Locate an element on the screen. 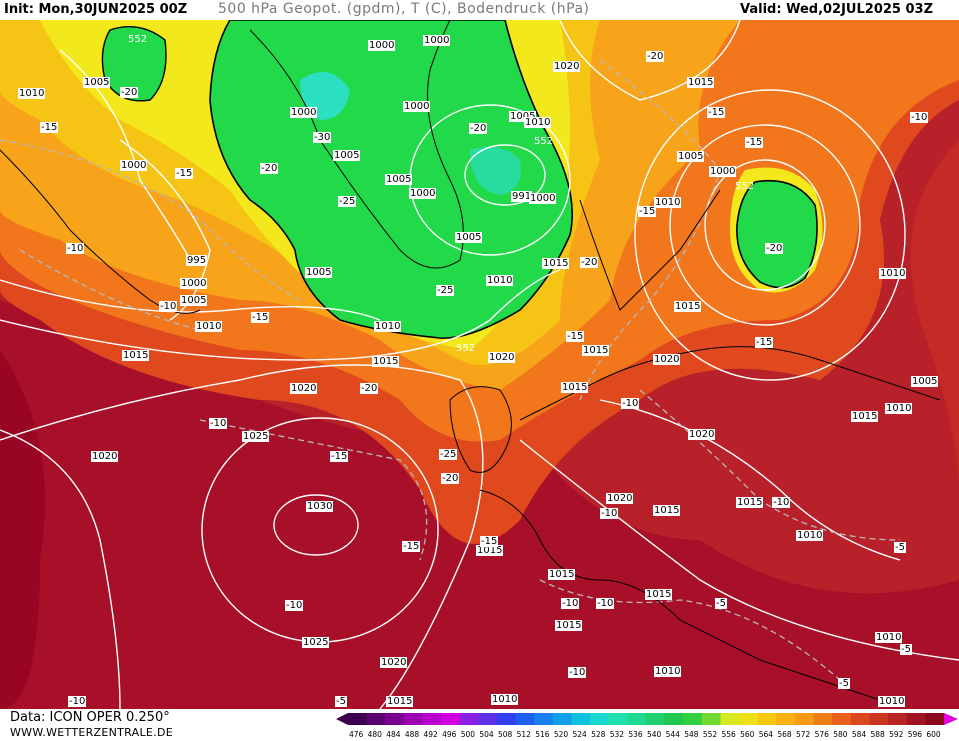 The width and height of the screenshot is (959, 741). scale-label: 568 is located at coordinates (784, 734).